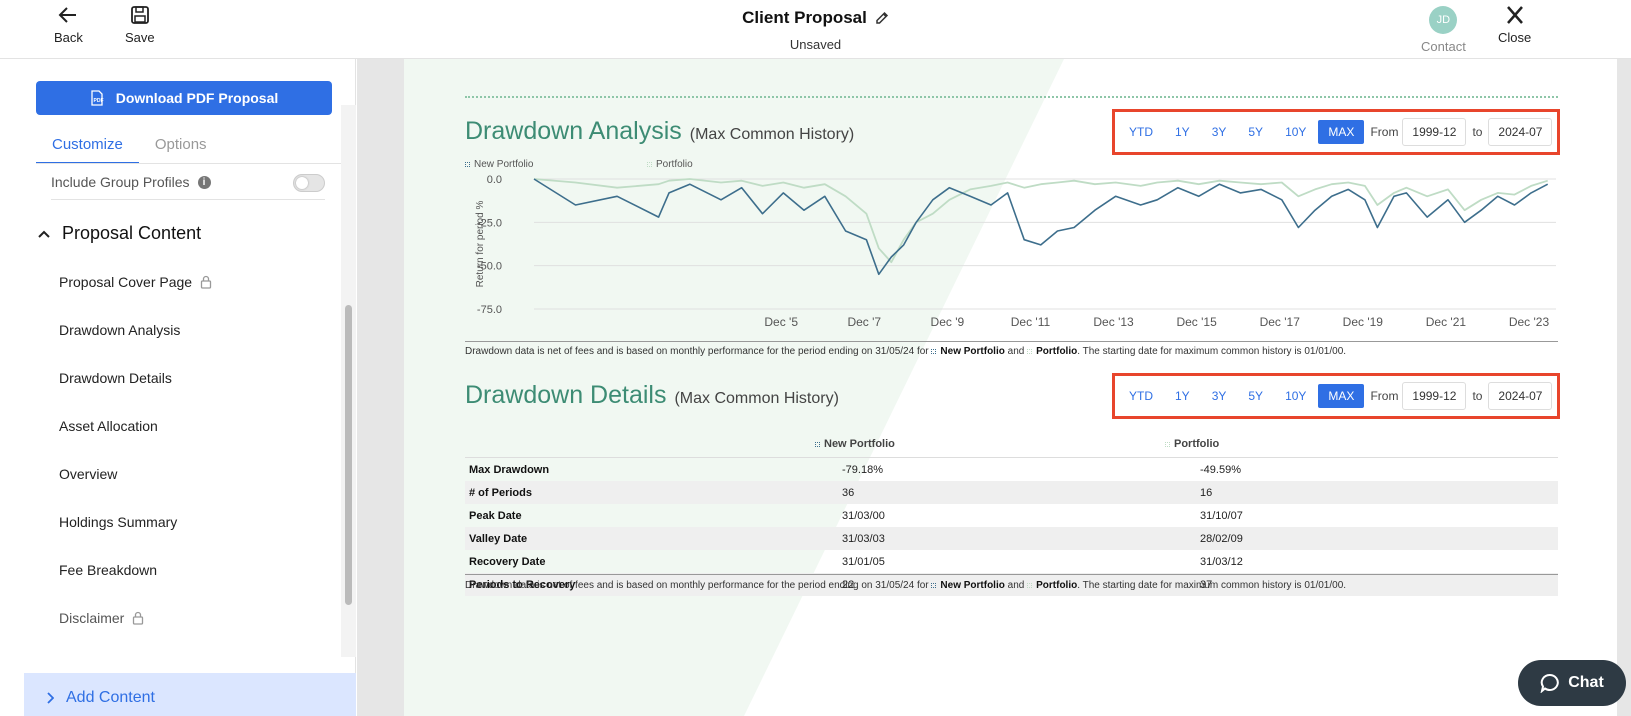 The height and width of the screenshot is (716, 1631). Describe the element at coordinates (859, 444) in the screenshot. I see `column-label: New Portfolio` at that location.